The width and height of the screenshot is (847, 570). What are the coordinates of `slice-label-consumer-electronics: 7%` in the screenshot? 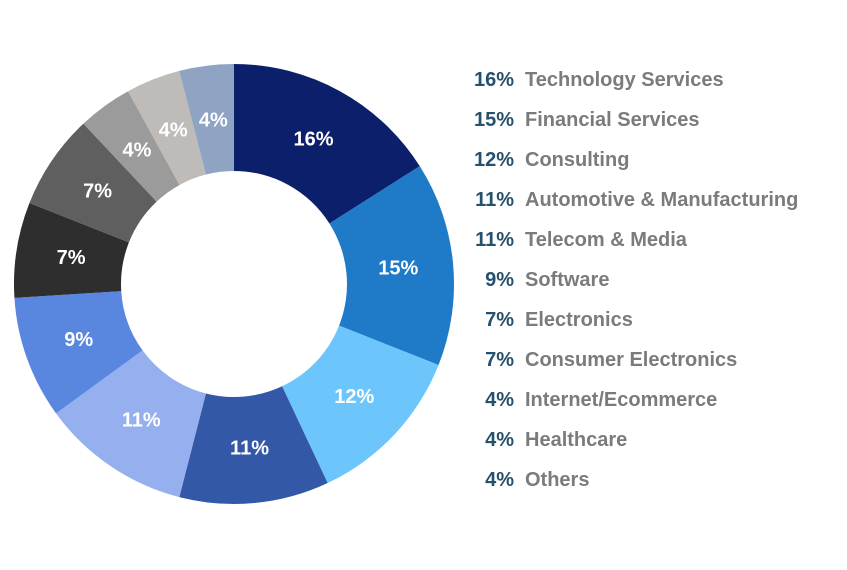 It's located at (97, 191).